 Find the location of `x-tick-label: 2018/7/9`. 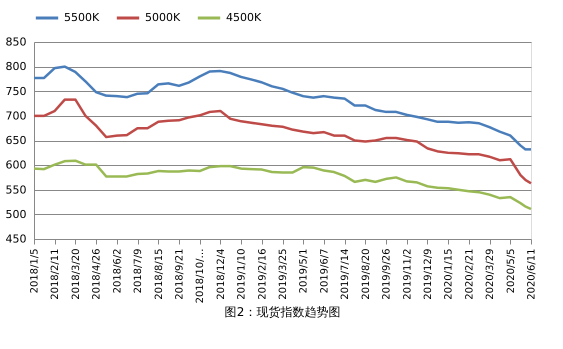

x-tick-label: 2018/7/9 is located at coordinates (138, 271).